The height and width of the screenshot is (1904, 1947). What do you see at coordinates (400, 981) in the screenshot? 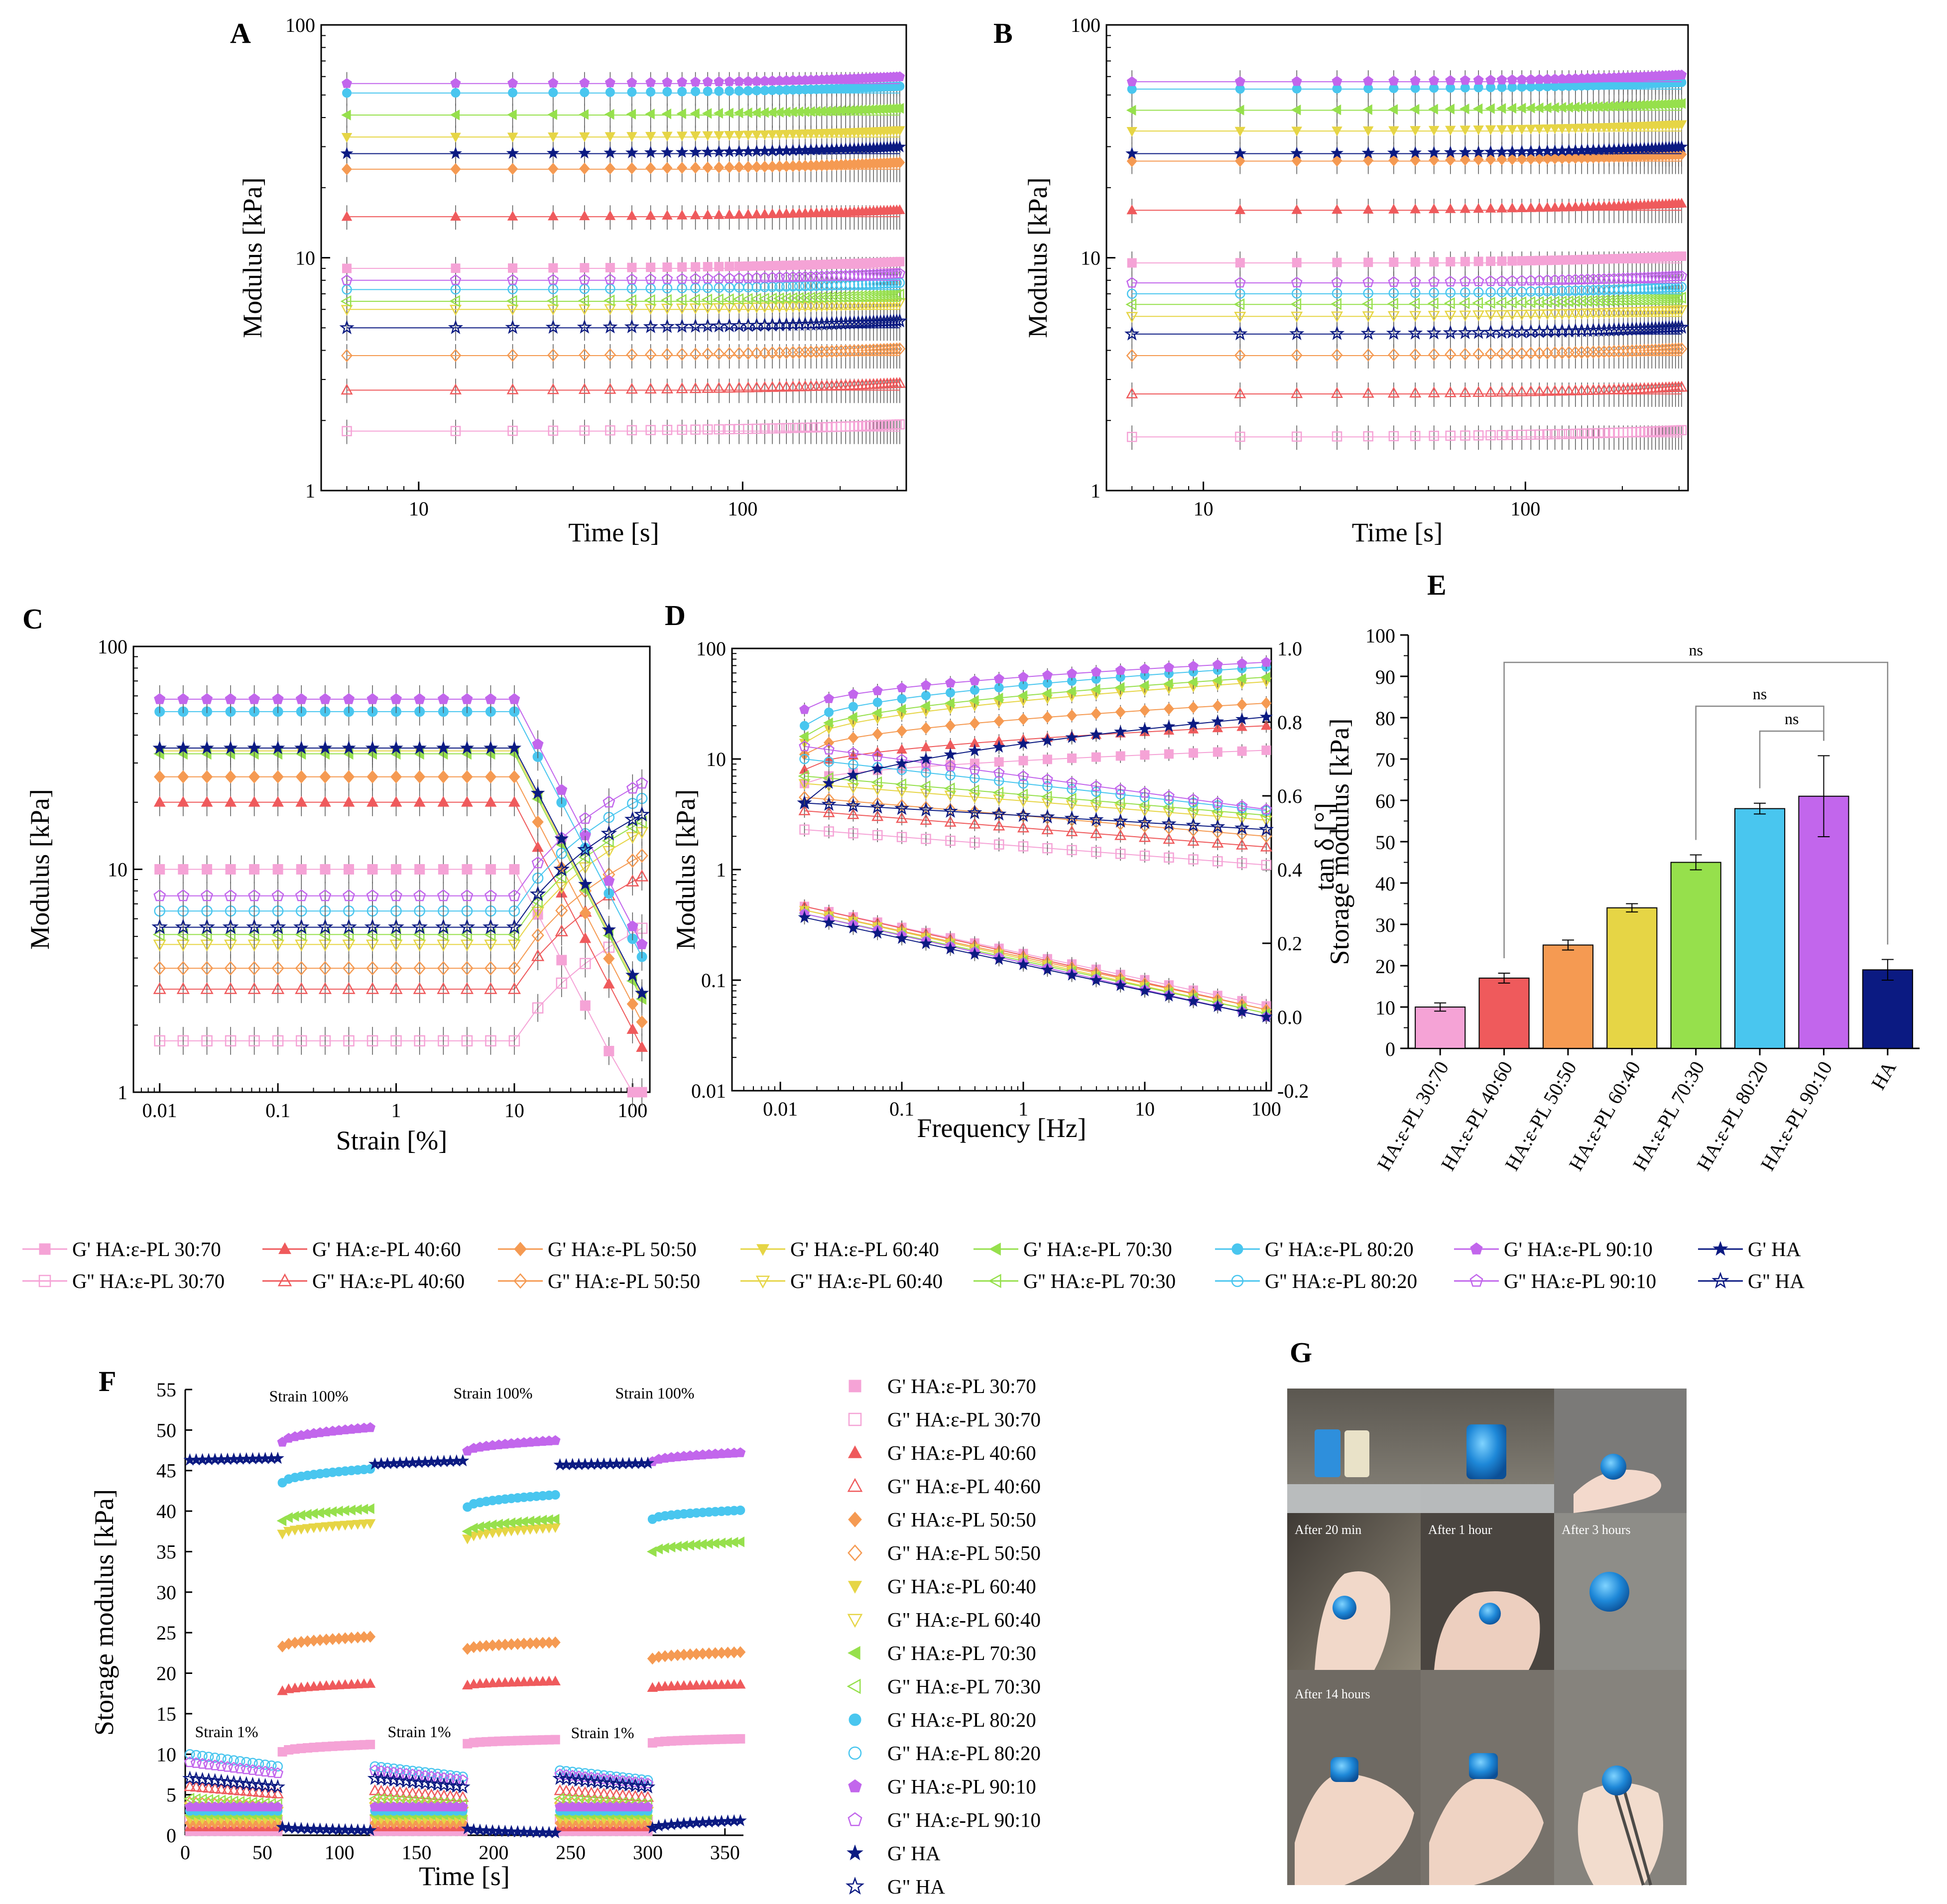
I see `series-line` at bounding box center [400, 981].